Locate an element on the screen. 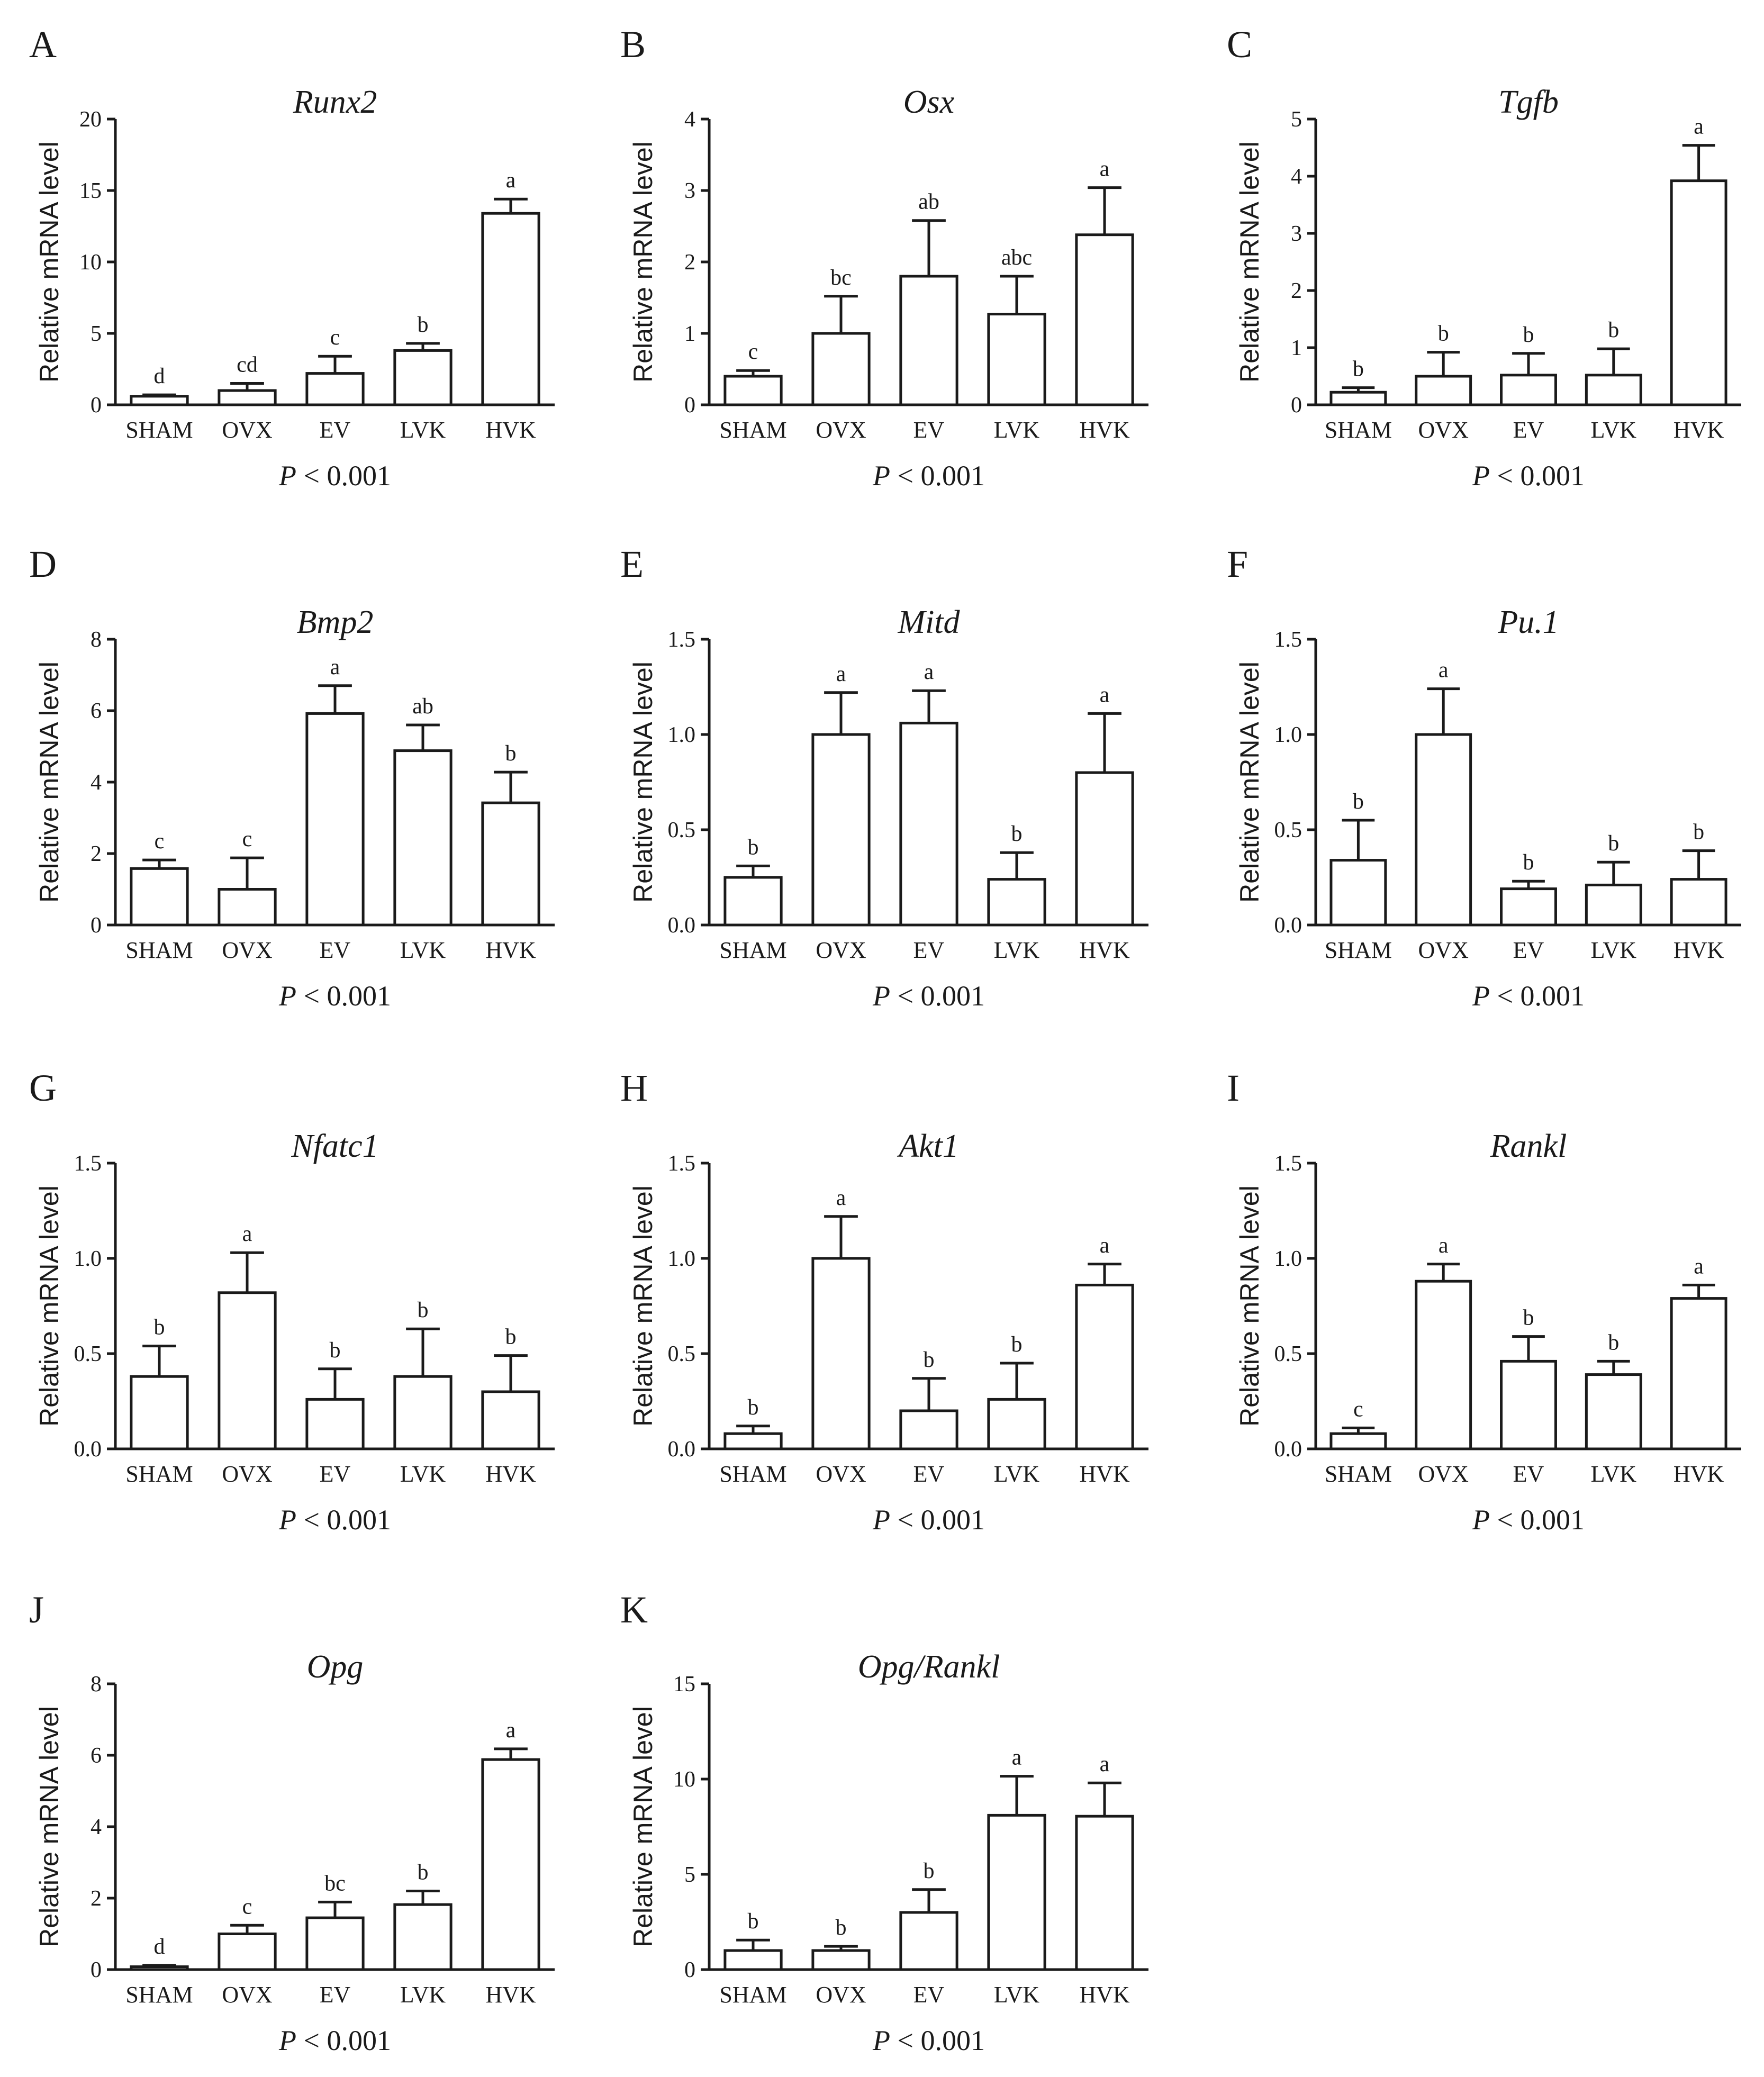  y-tick-label: 1.0 is located at coordinates (1288, 735).